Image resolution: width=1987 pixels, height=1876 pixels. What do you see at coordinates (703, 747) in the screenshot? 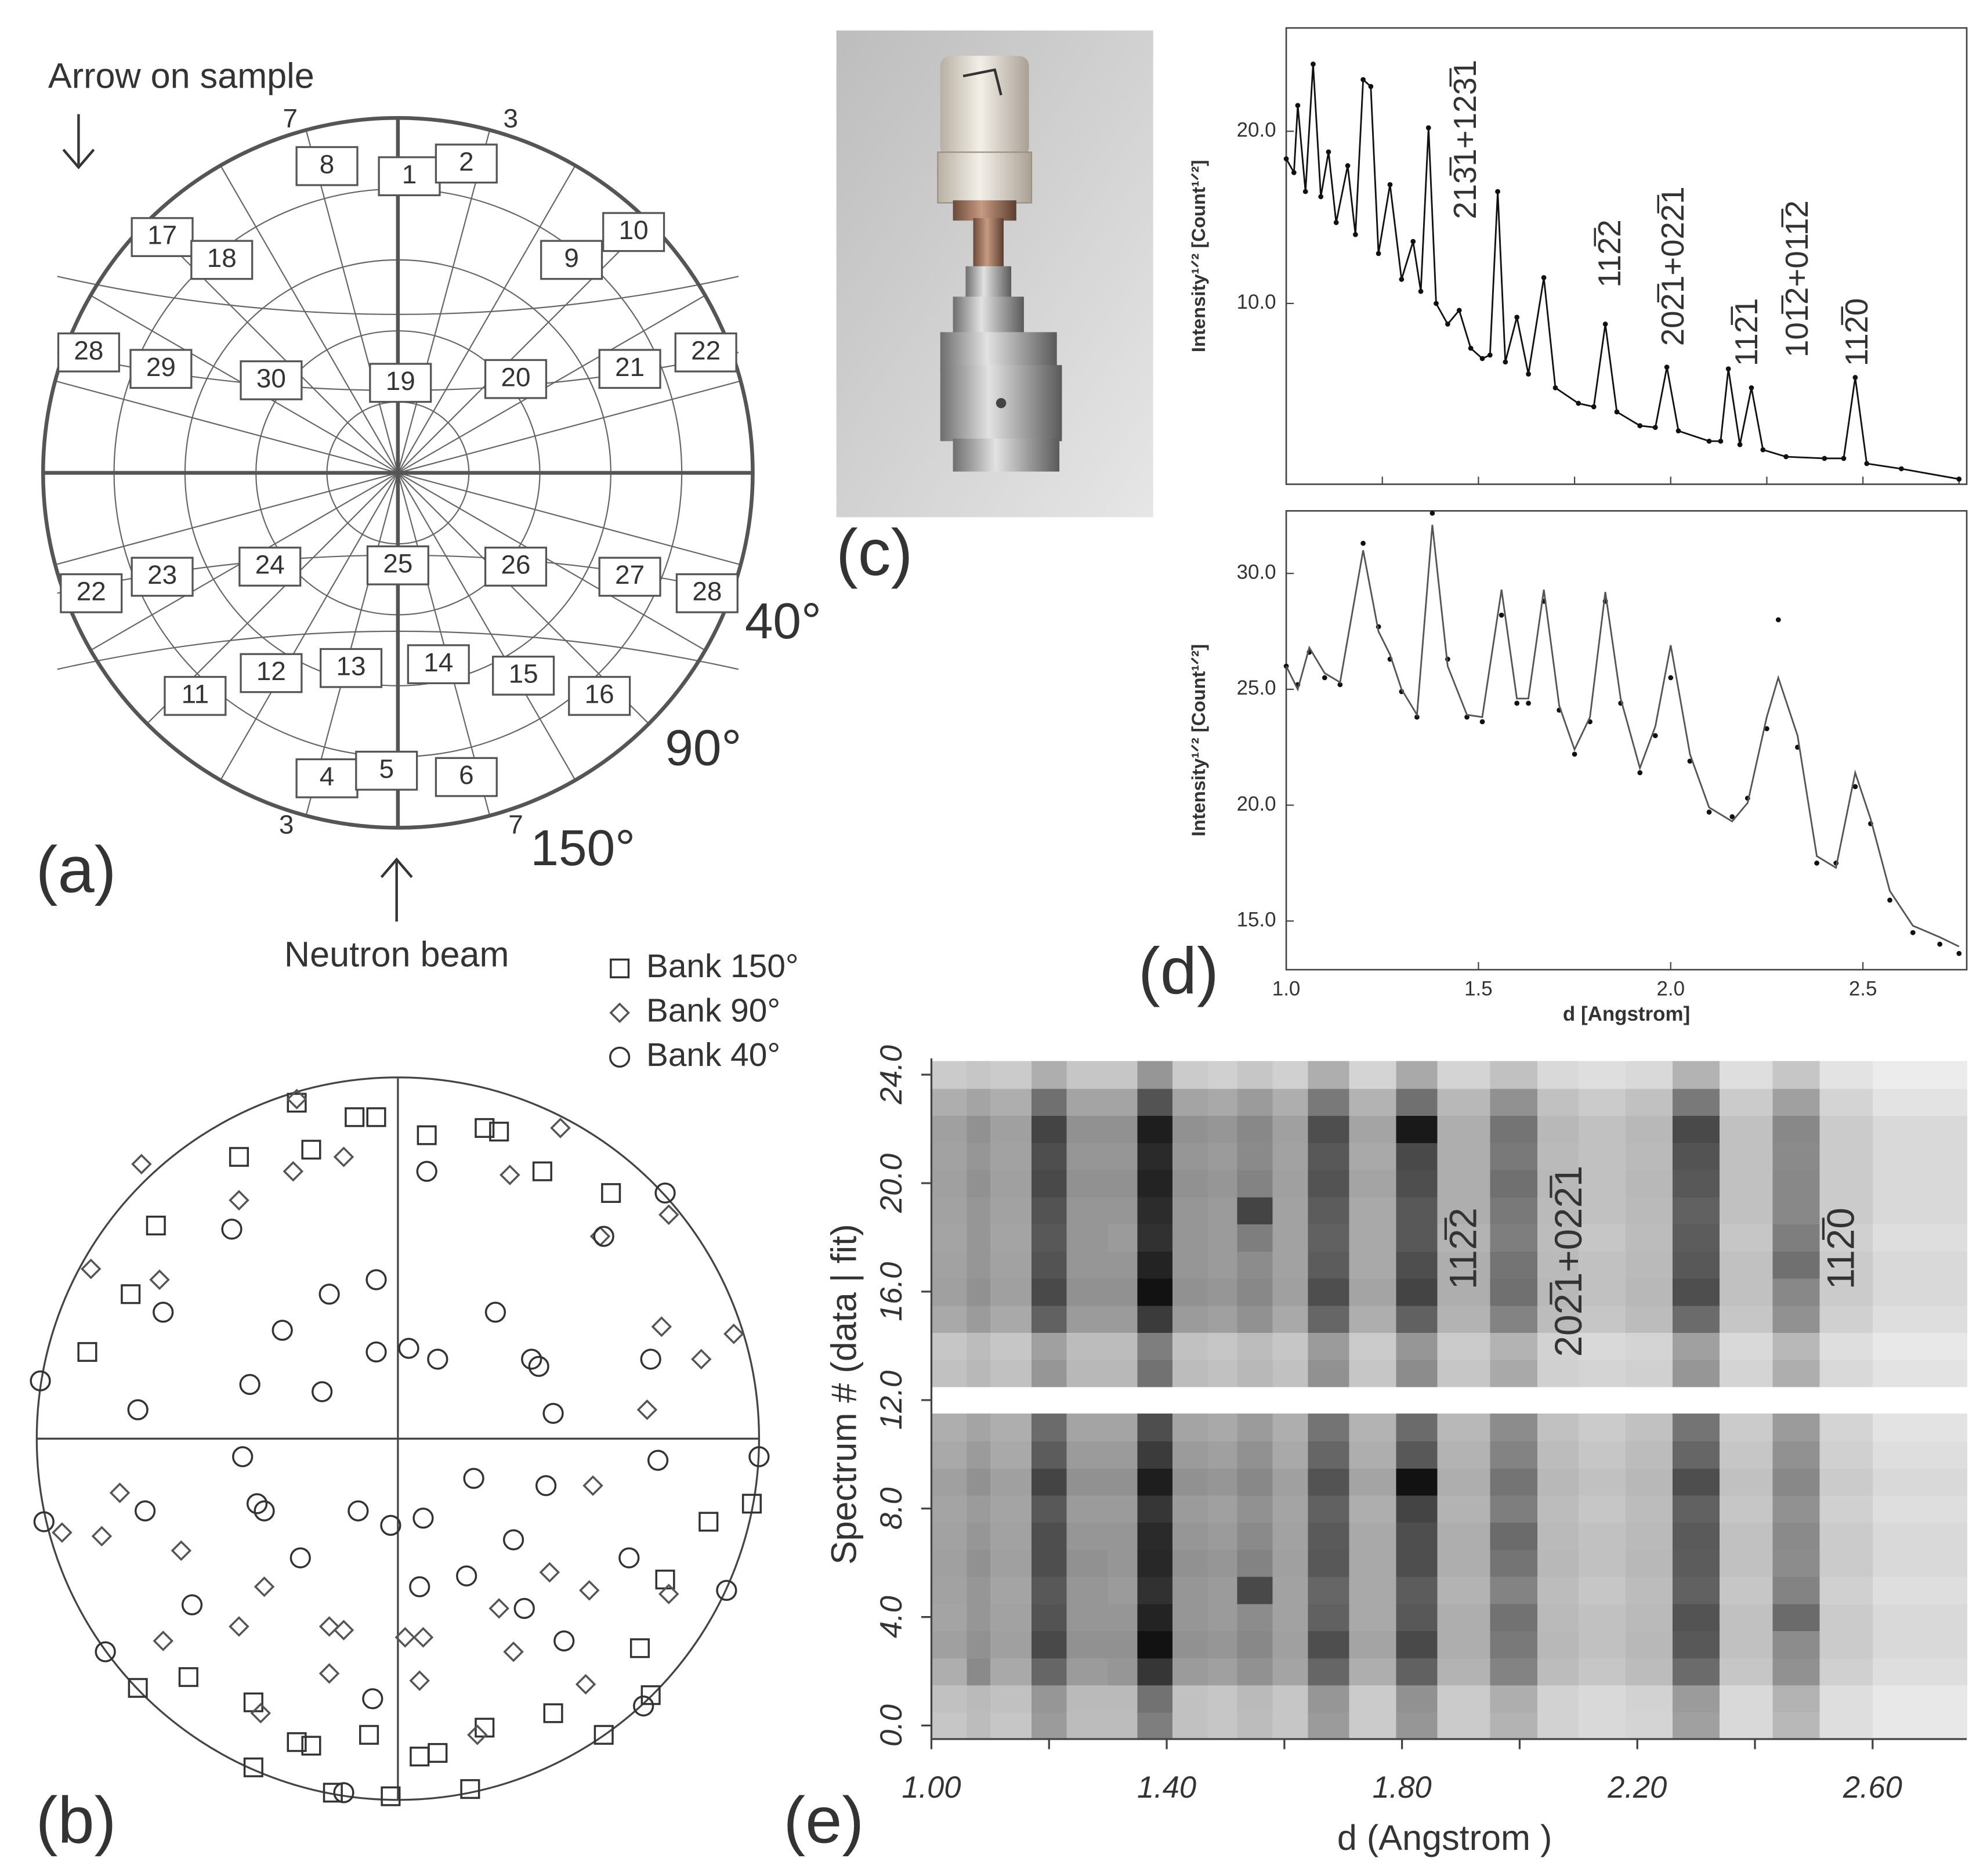
I see `bank-angle: 90°` at bounding box center [703, 747].